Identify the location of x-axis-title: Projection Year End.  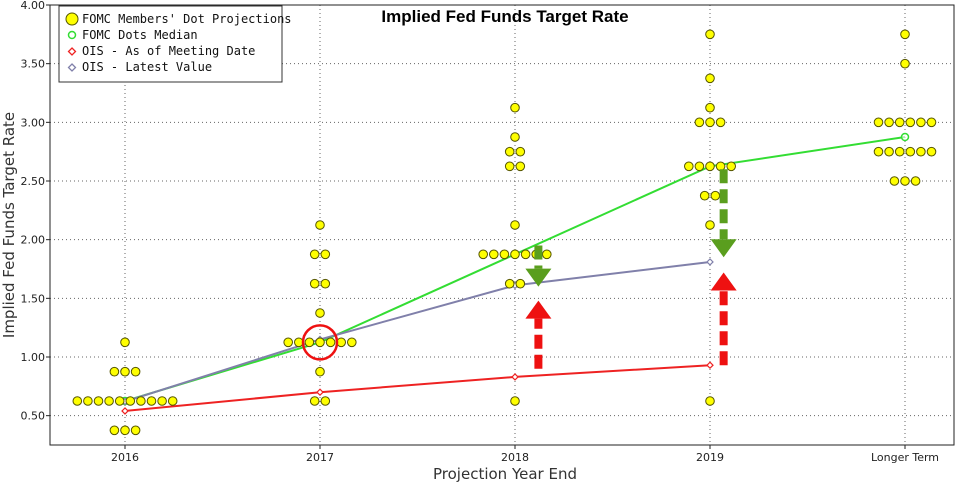
(505, 474).